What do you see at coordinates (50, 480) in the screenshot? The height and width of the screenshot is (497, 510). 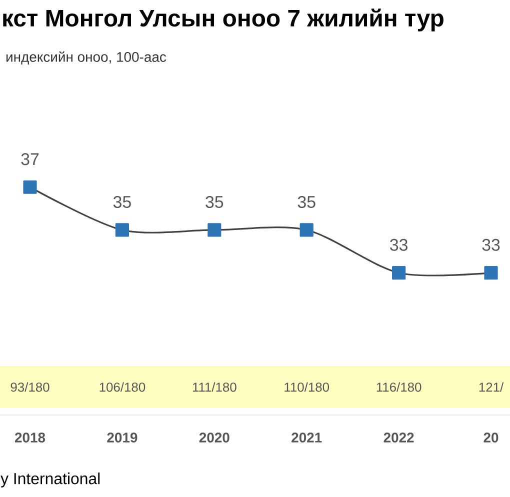 I see `text: y International` at bounding box center [50, 480].